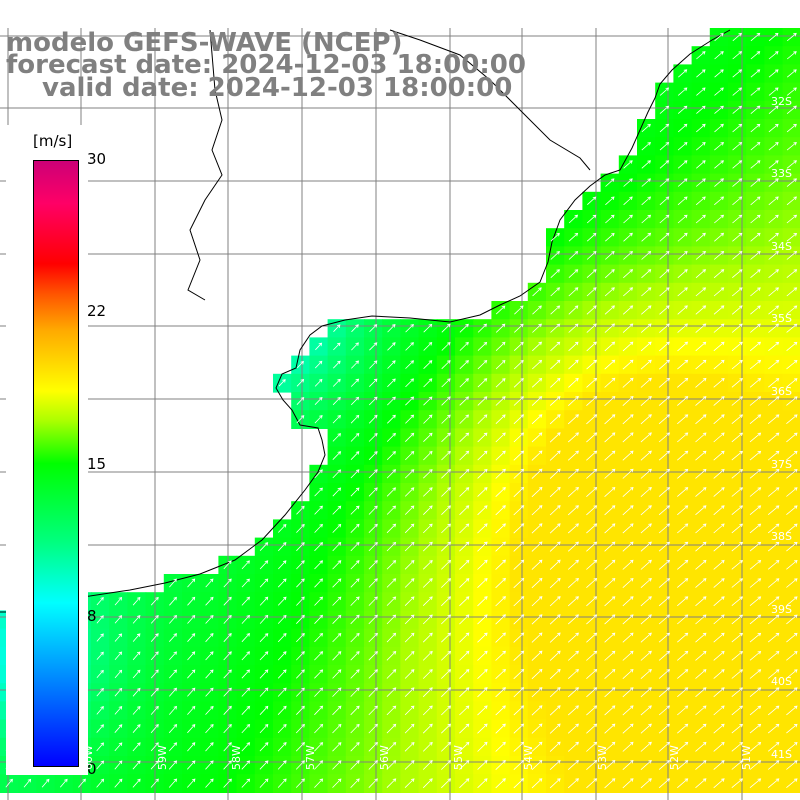  Describe the element at coordinates (236, 757) in the screenshot. I see `lon-label: 58W` at that location.